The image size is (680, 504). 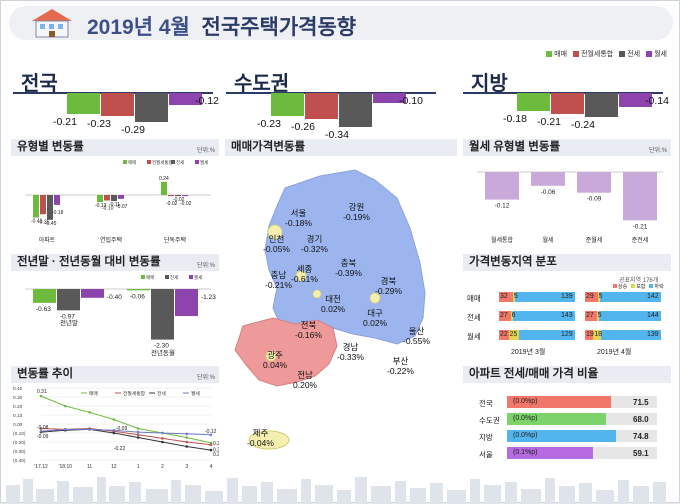 What do you see at coordinates (206, 378) in the screenshot?
I see `trend-unit: 단위:%` at bounding box center [206, 378].